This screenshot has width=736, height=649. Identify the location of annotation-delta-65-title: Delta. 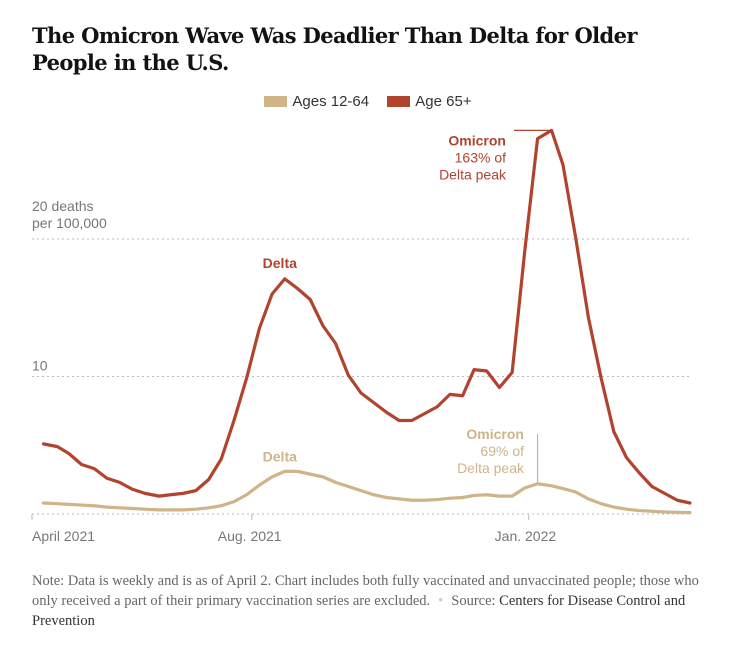
(280, 263).